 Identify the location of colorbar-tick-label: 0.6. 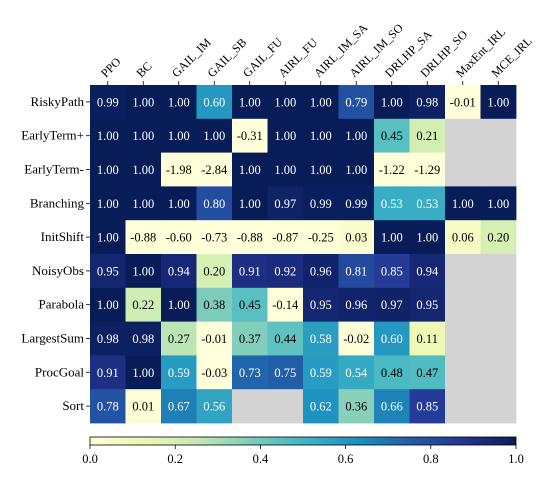
(346, 459).